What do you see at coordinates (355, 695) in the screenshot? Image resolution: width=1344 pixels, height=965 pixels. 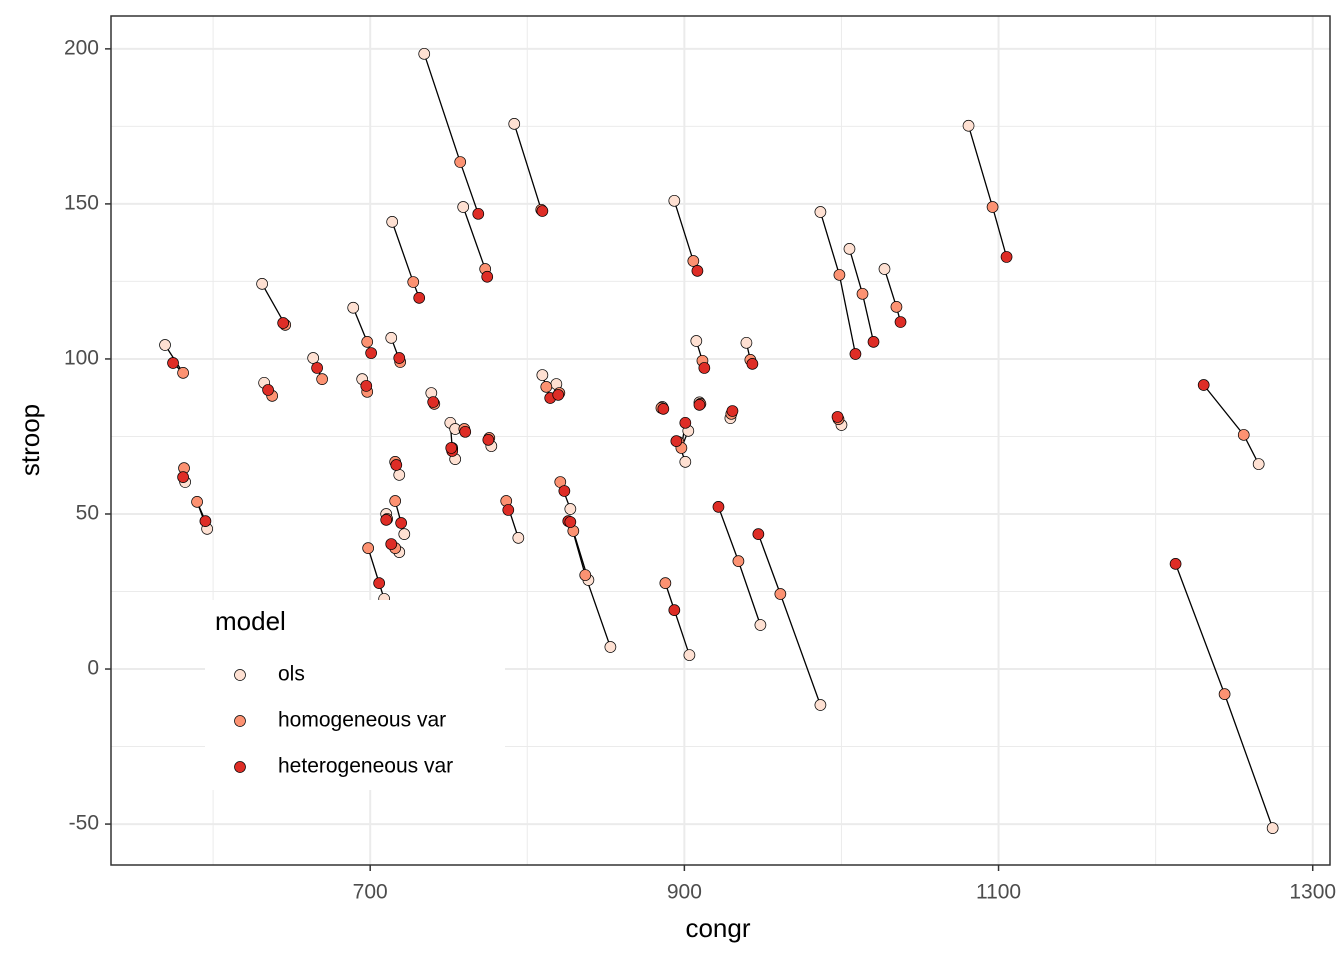 I see `legend: model ols homogeneous var heterogeneous var` at bounding box center [355, 695].